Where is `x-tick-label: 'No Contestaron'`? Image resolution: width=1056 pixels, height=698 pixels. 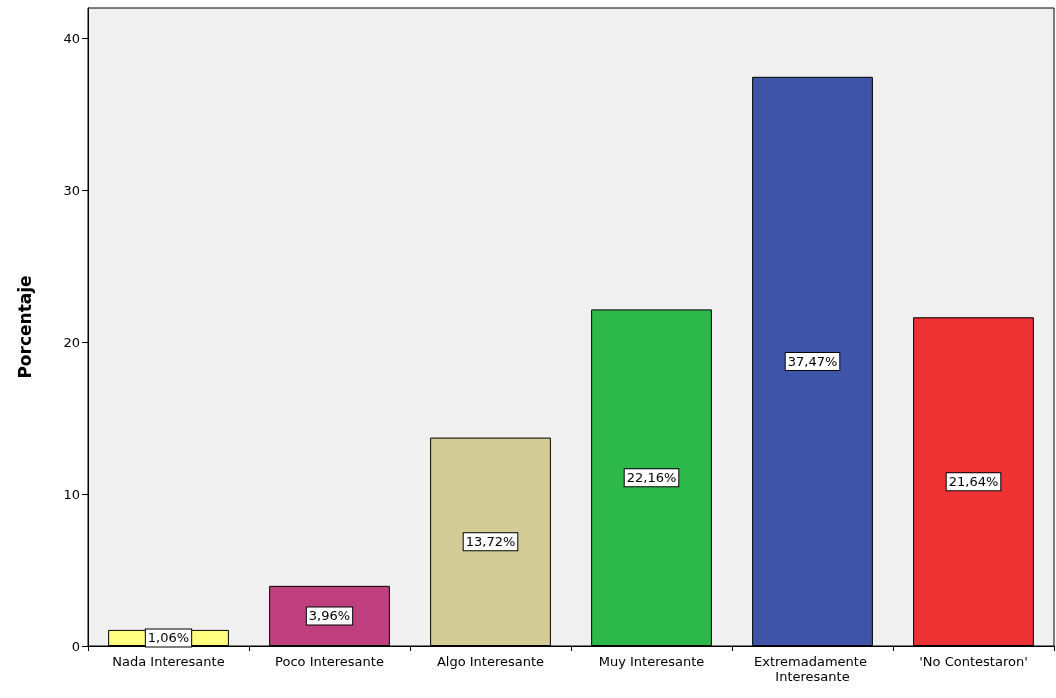 x-tick-label: 'No Contestaron' is located at coordinates (973, 661).